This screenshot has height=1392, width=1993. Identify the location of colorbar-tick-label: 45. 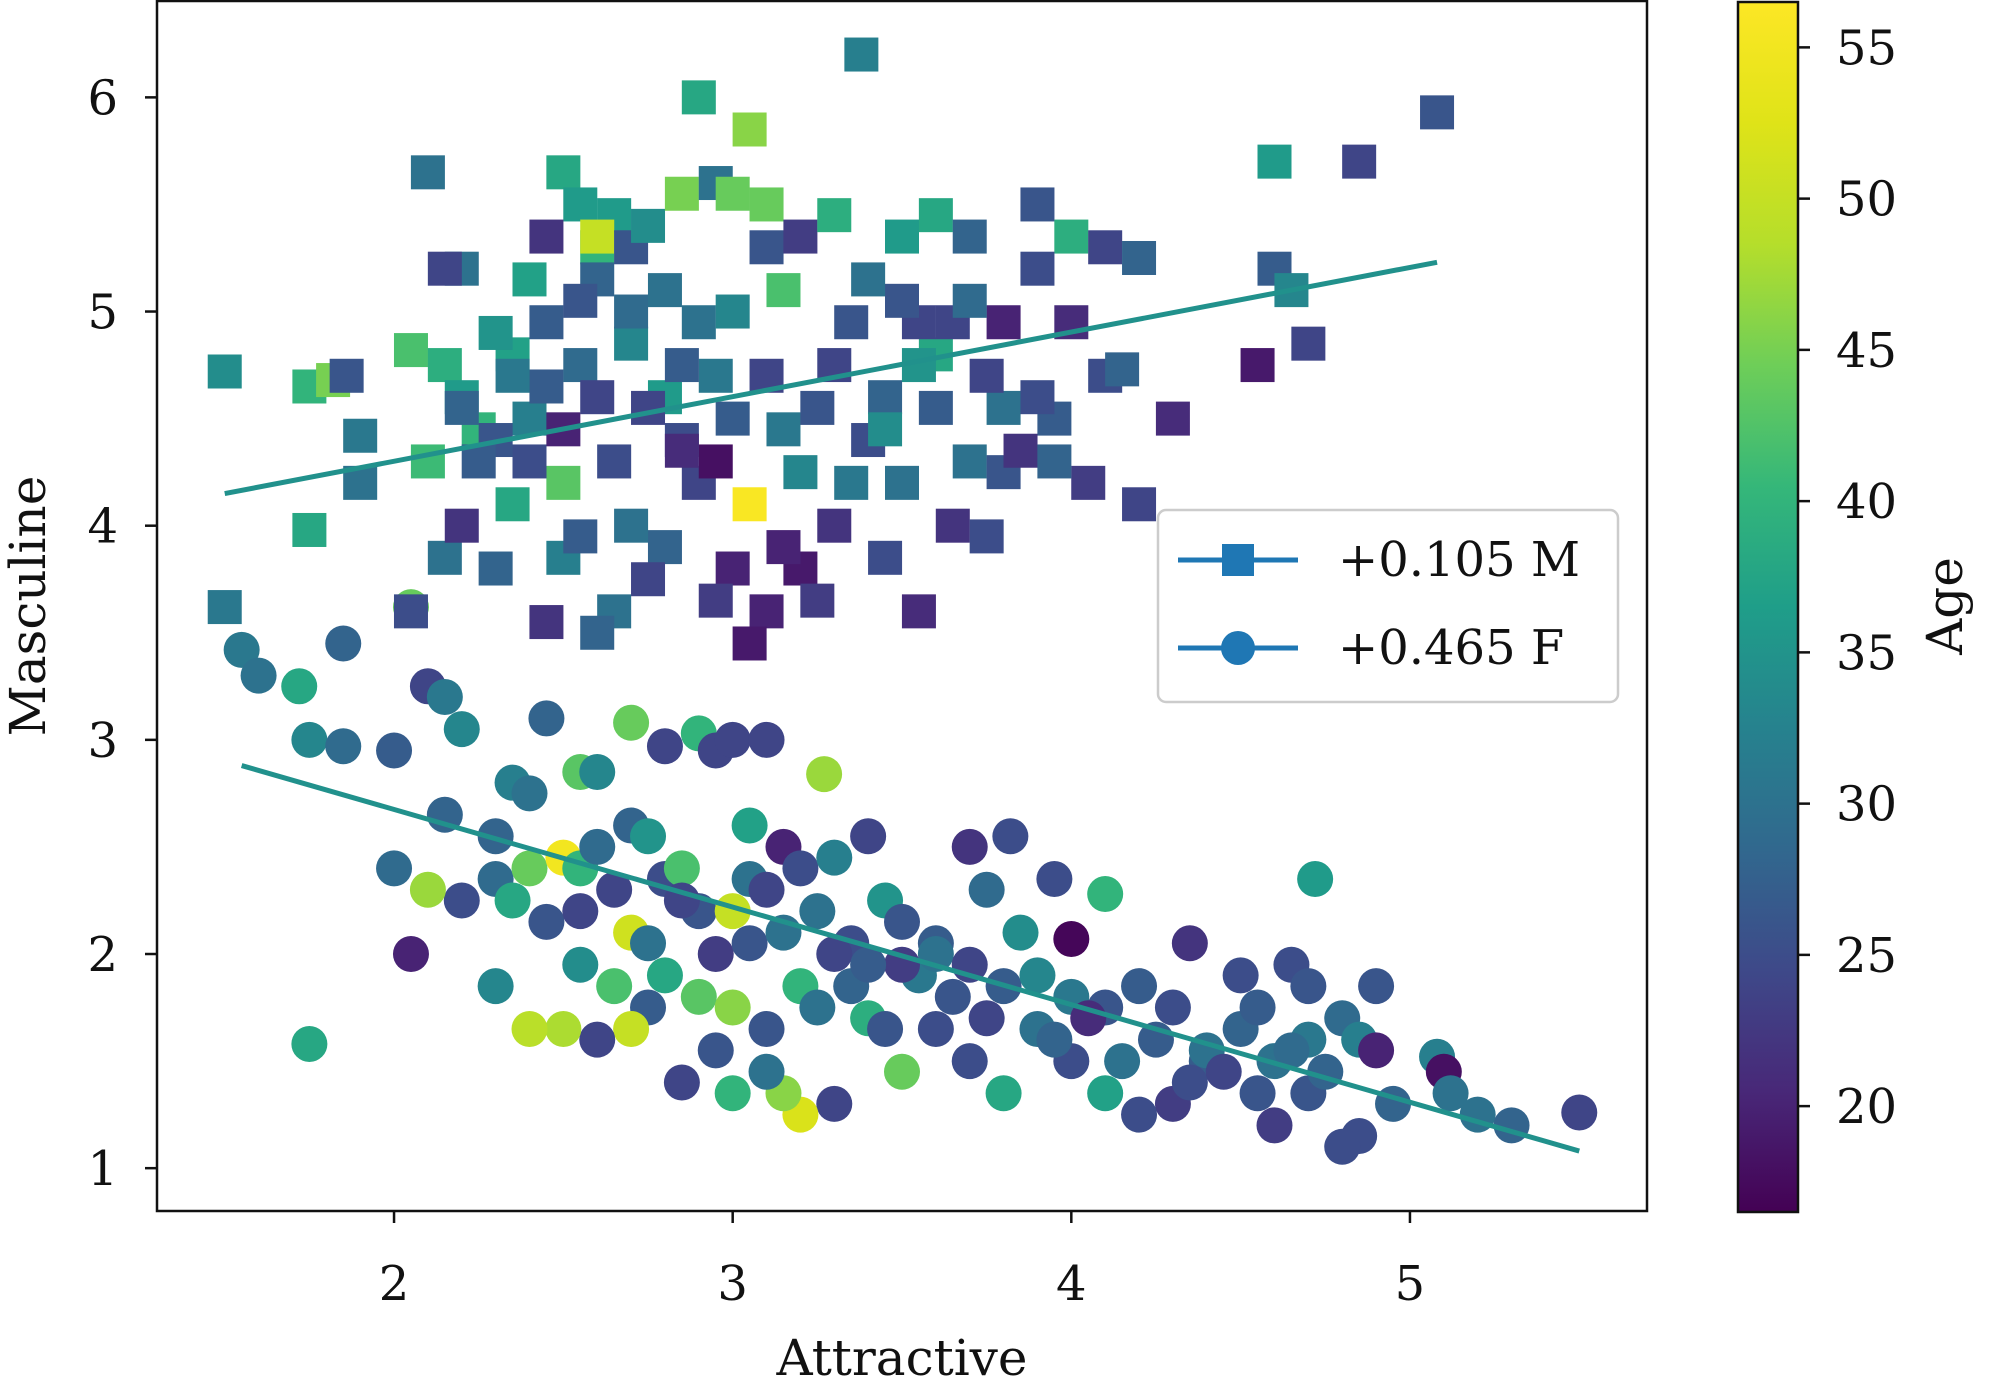
(1866, 351).